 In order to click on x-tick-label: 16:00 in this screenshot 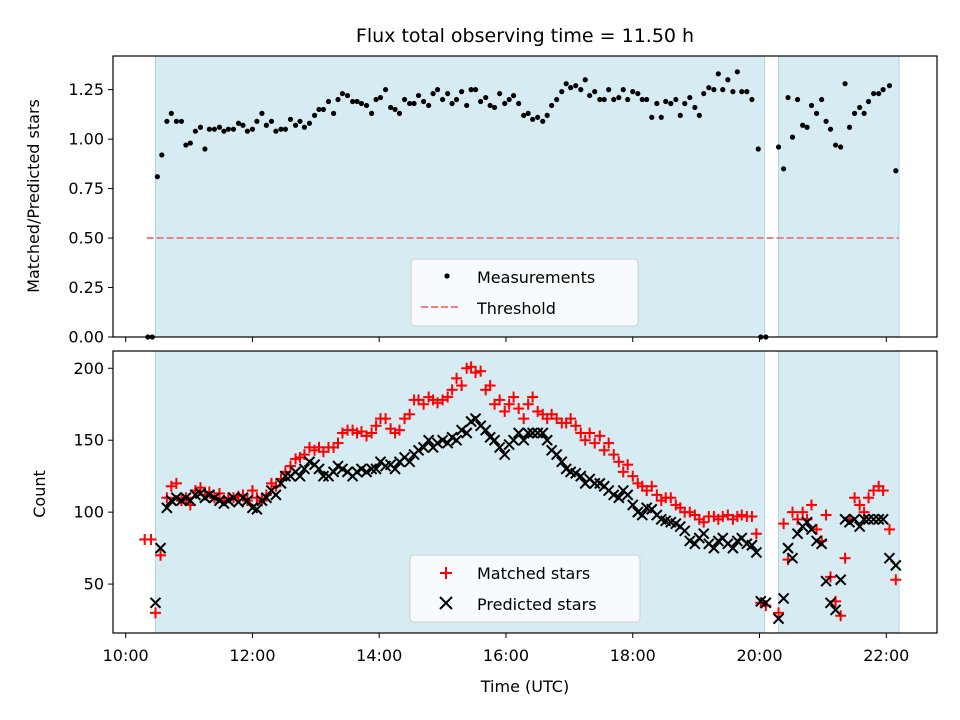, I will do `click(506, 655)`.